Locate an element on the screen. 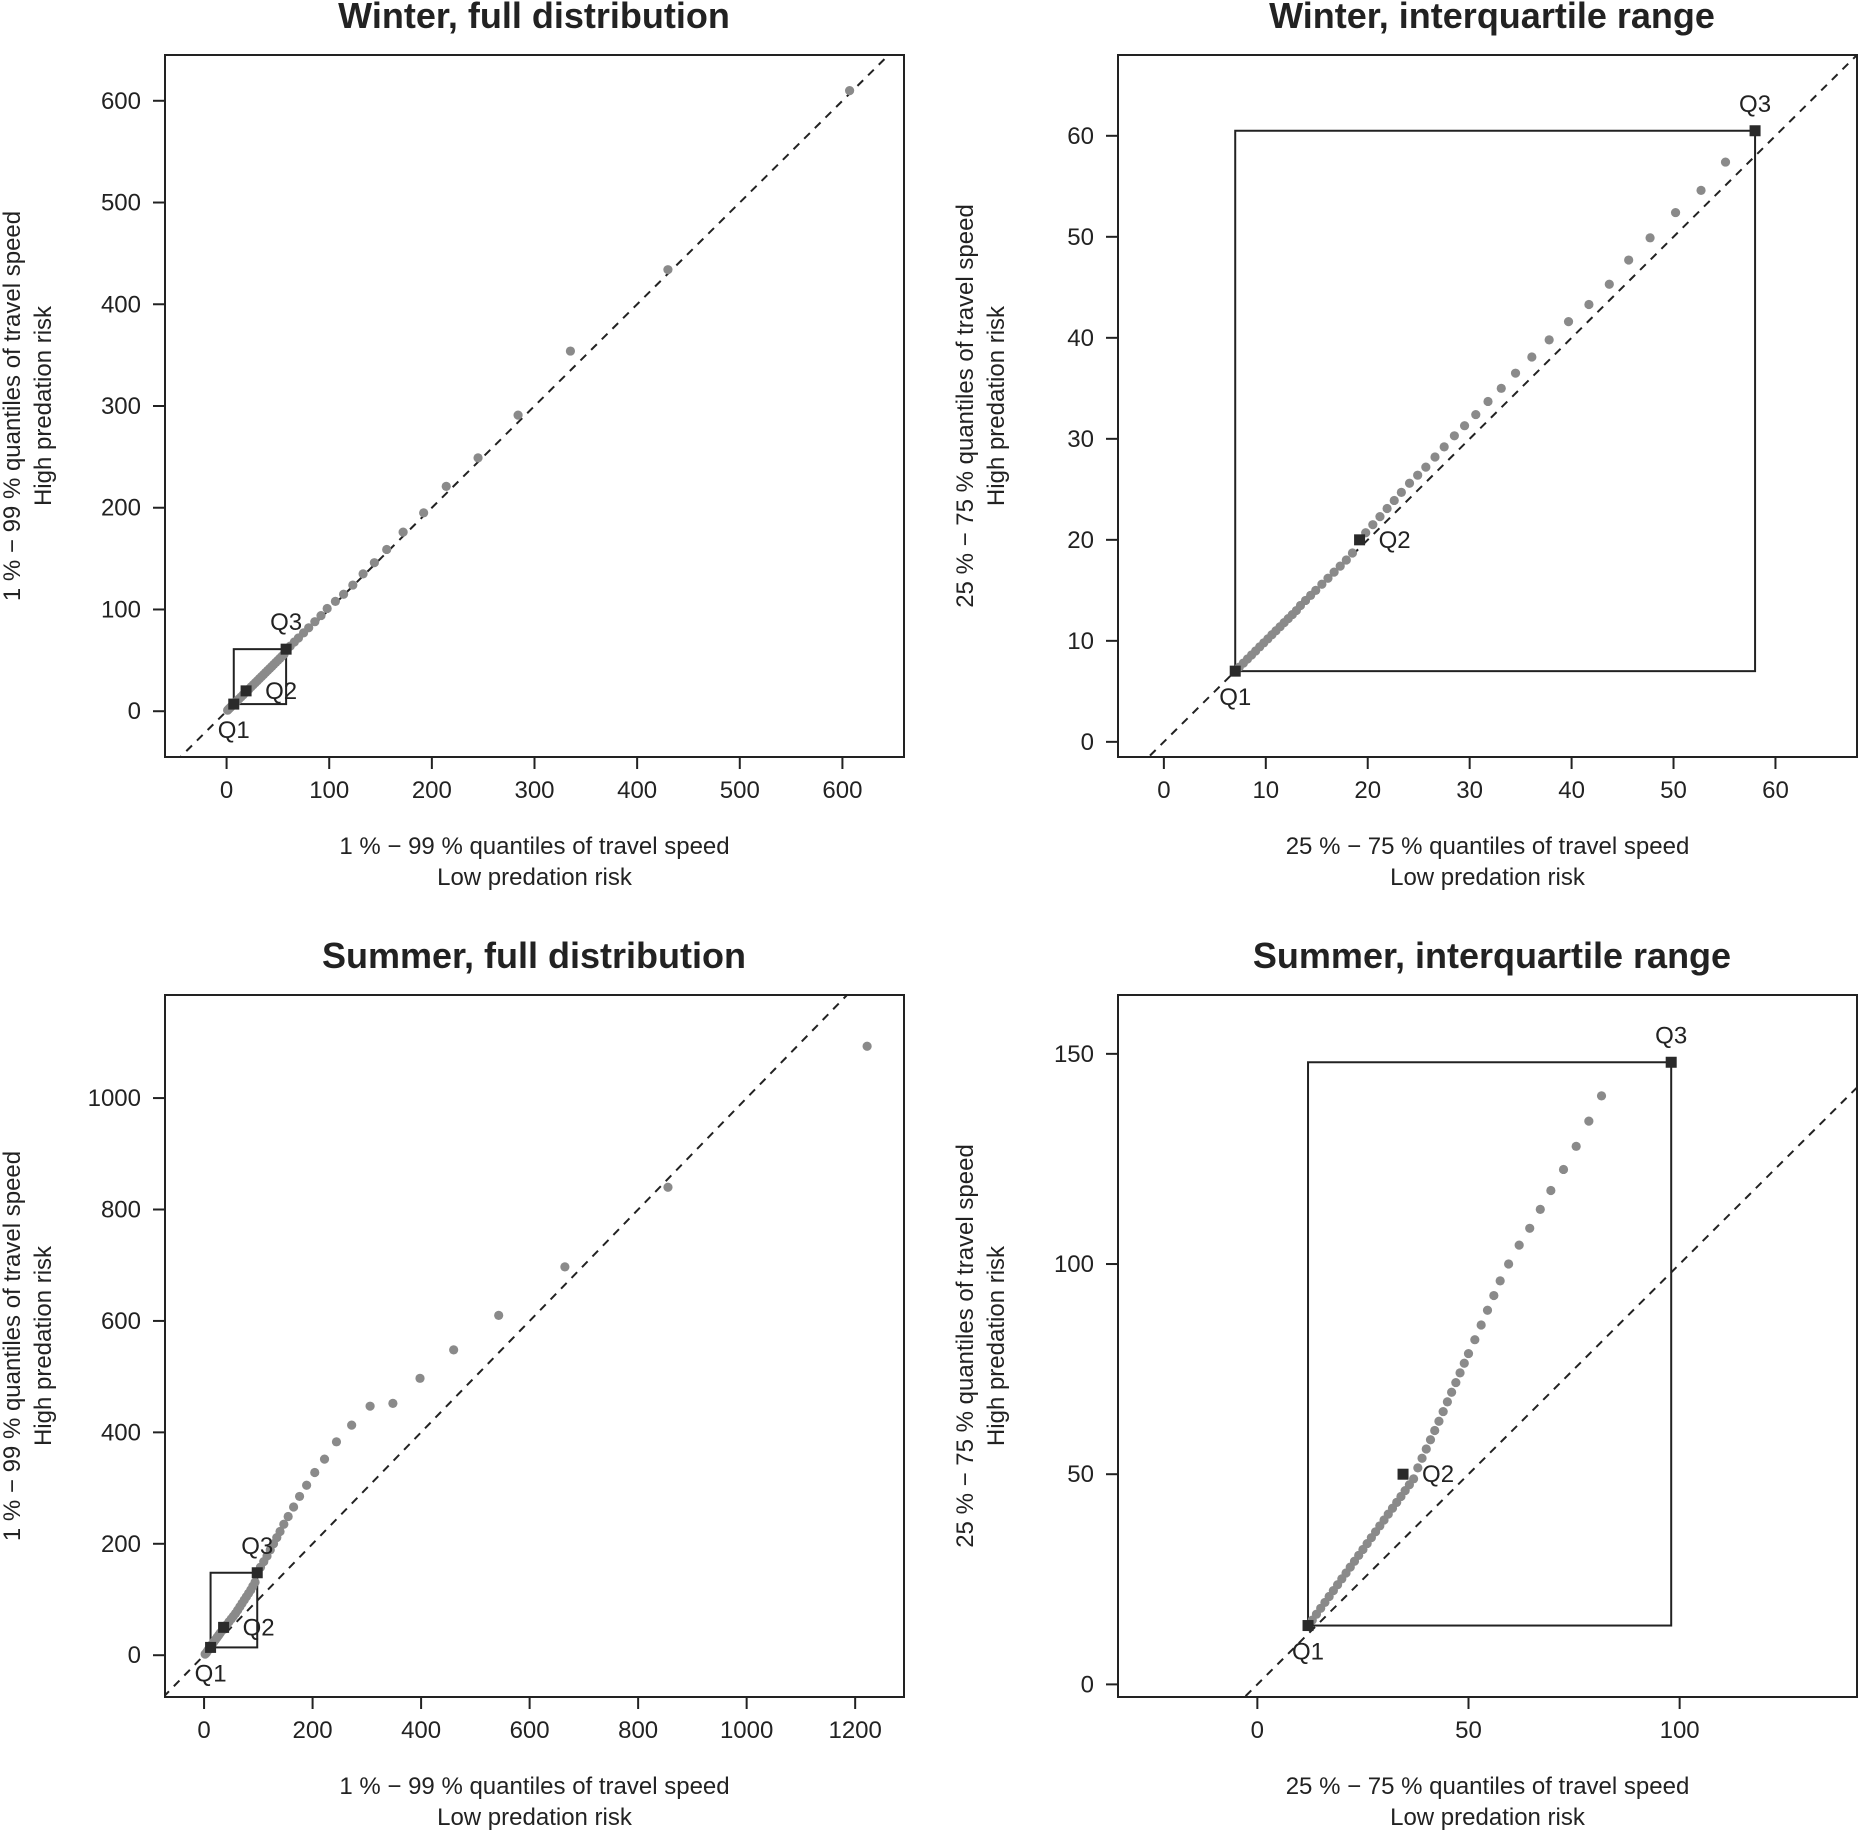  quartile-label: Q3 is located at coordinates (257, 1546).